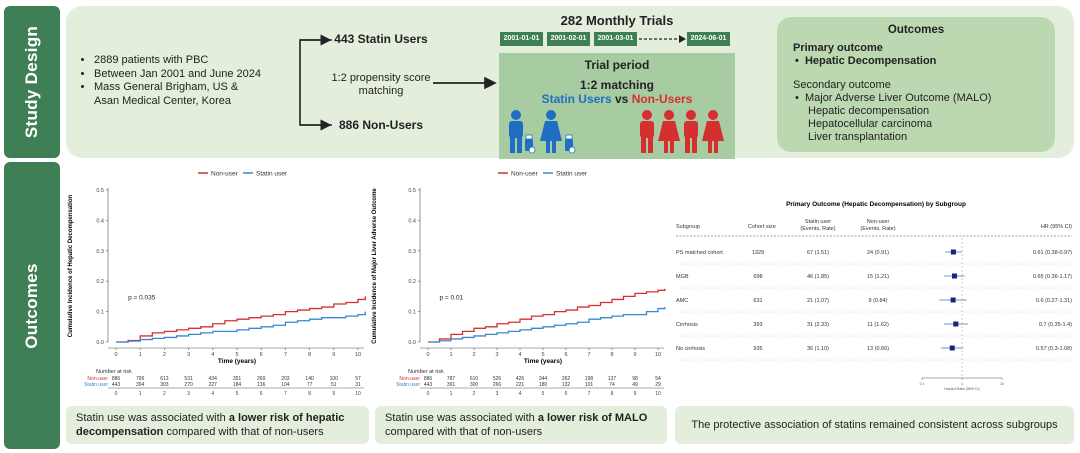  Describe the element at coordinates (428, 394) in the screenshot. I see `risk-x-tick-label: 0` at that location.